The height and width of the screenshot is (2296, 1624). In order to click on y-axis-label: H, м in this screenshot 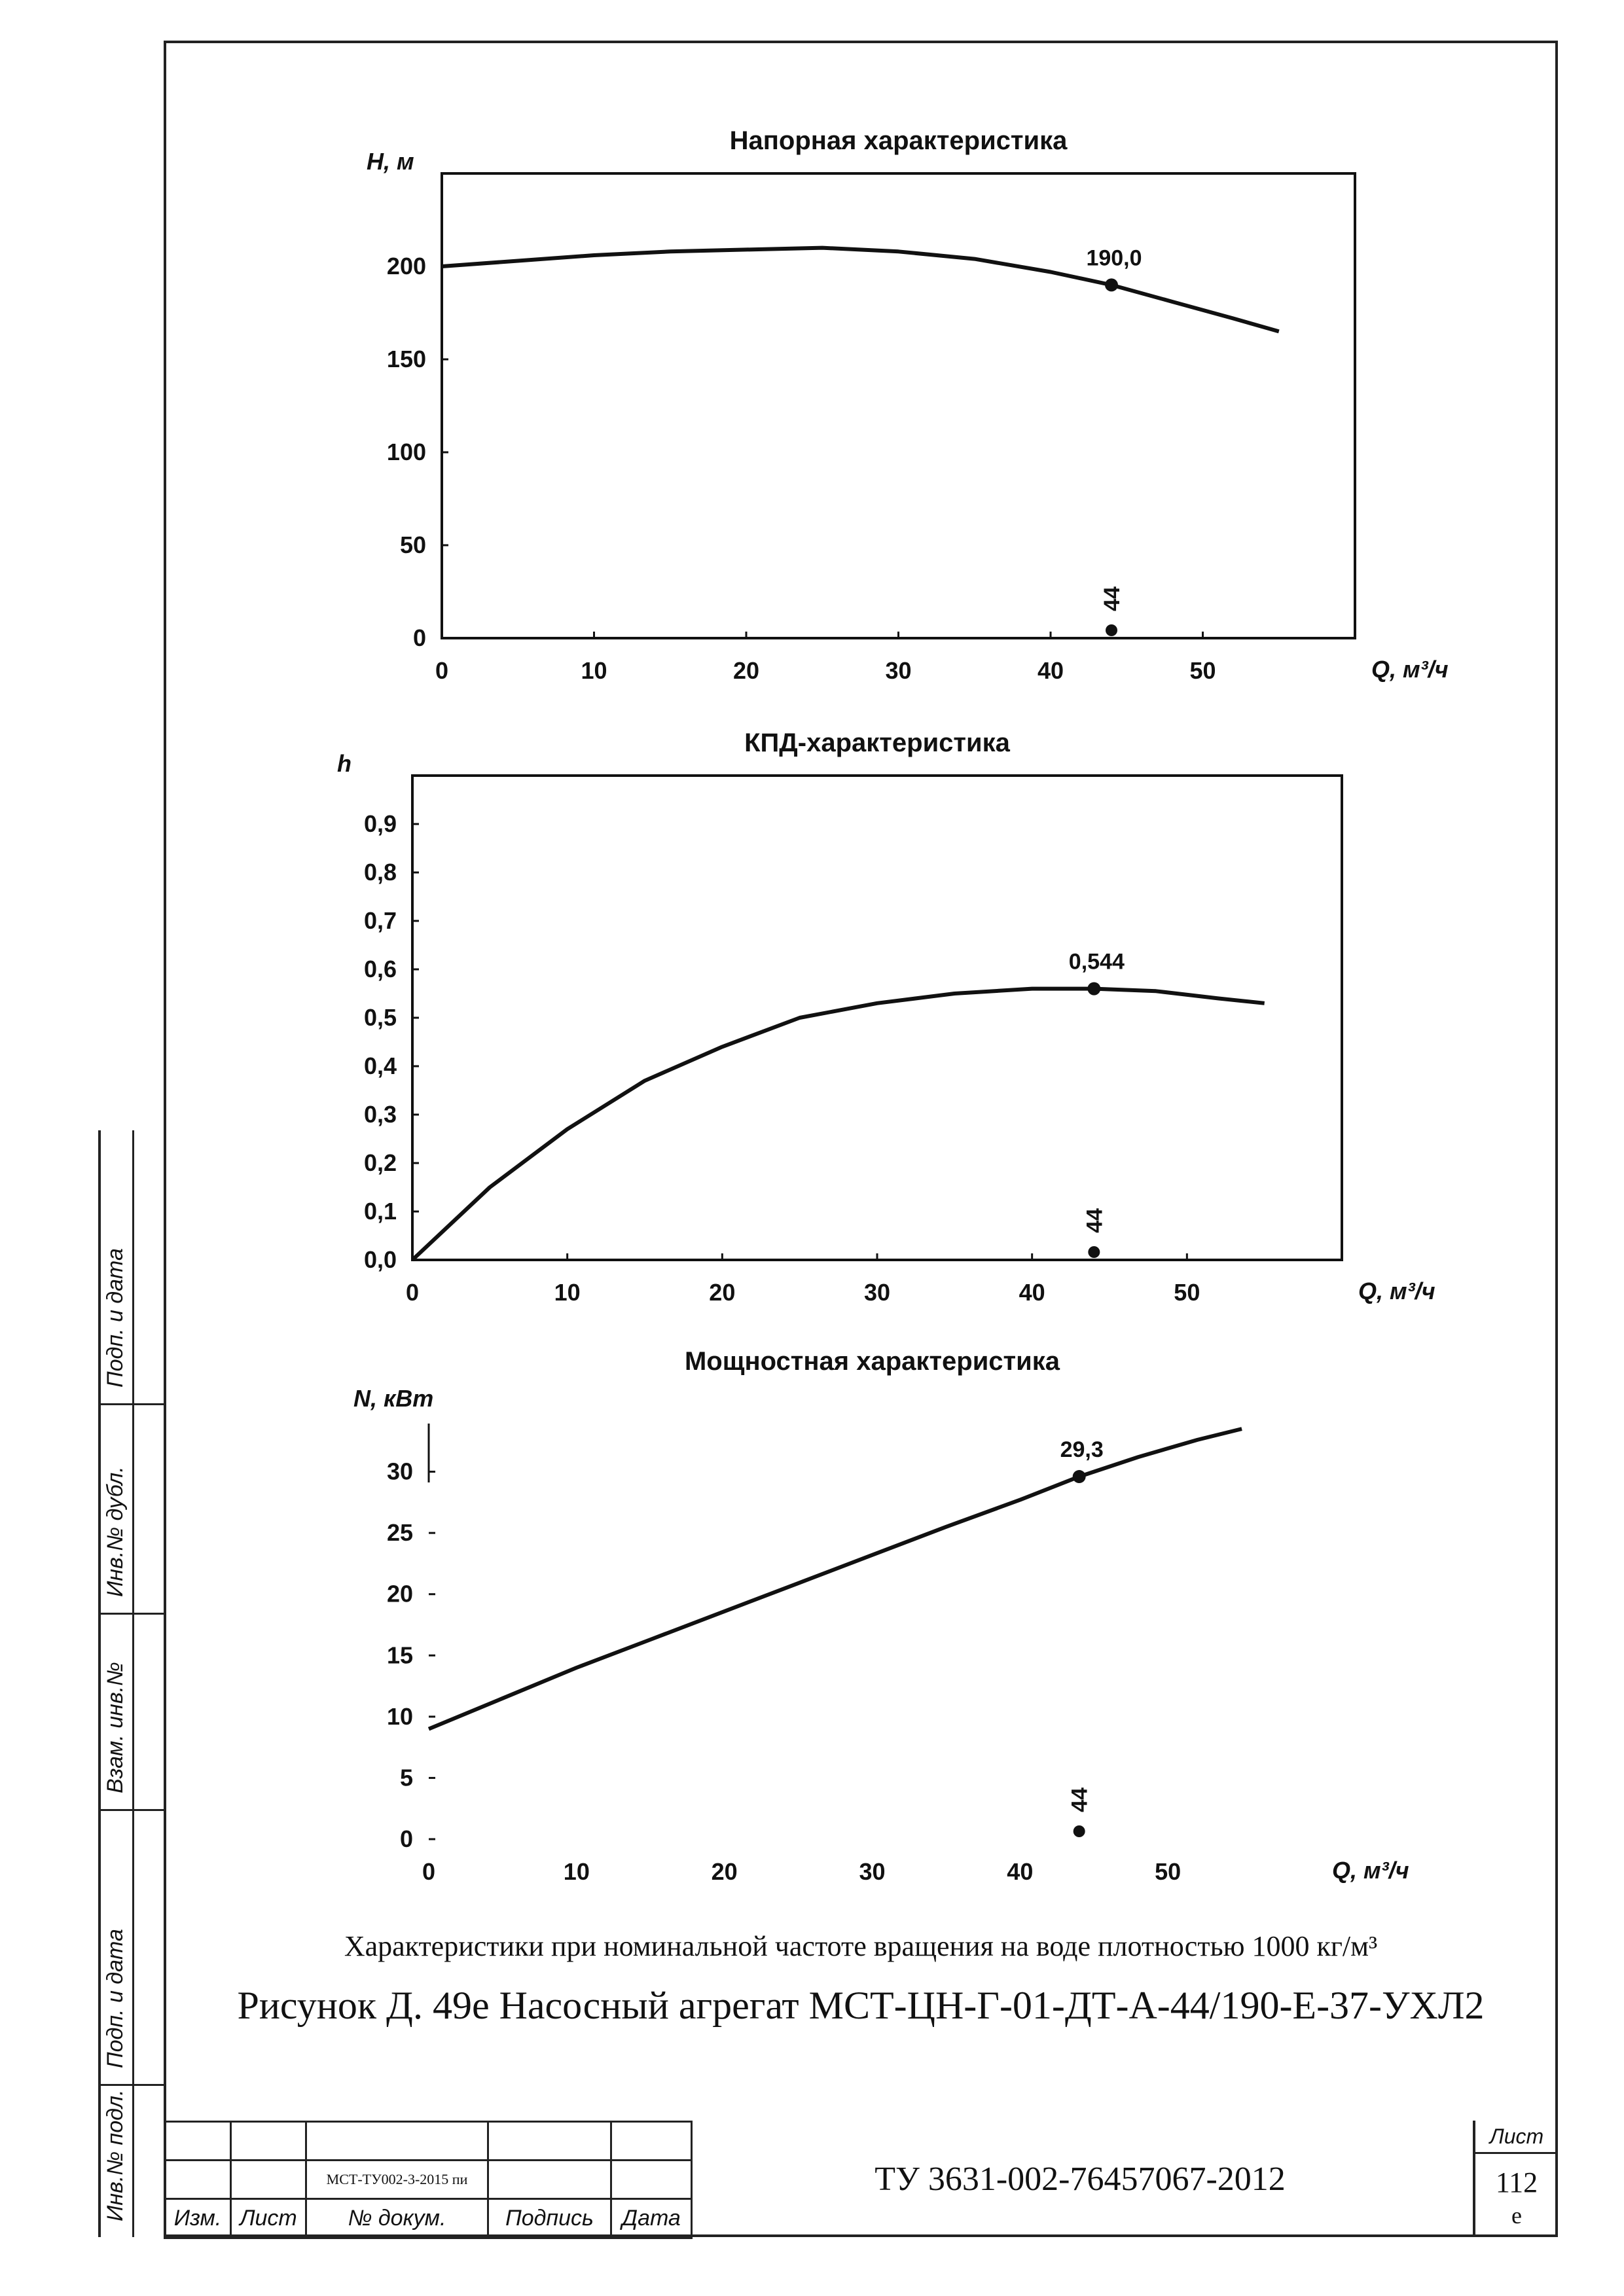, I will do `click(390, 161)`.